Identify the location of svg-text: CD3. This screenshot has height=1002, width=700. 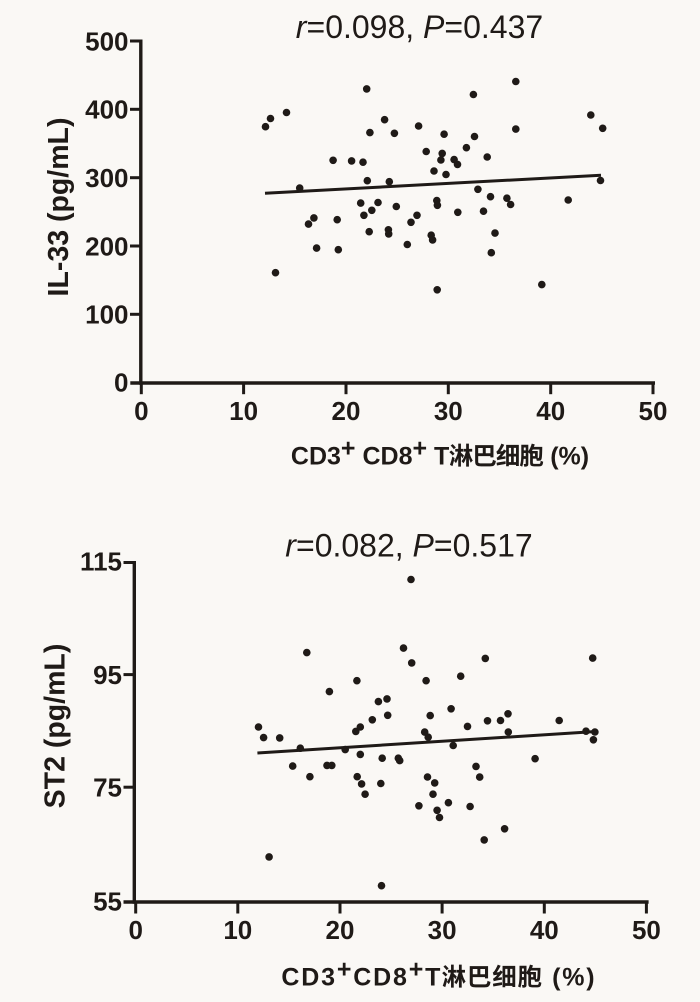
(316, 457).